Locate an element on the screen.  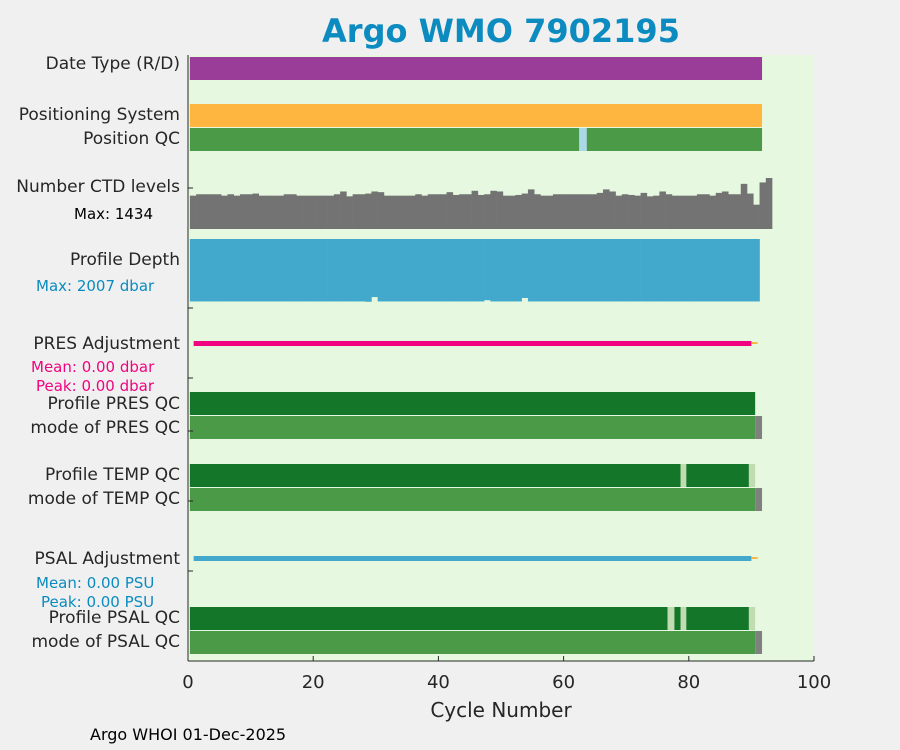
temp-qc-segment is located at coordinates (683, 475).